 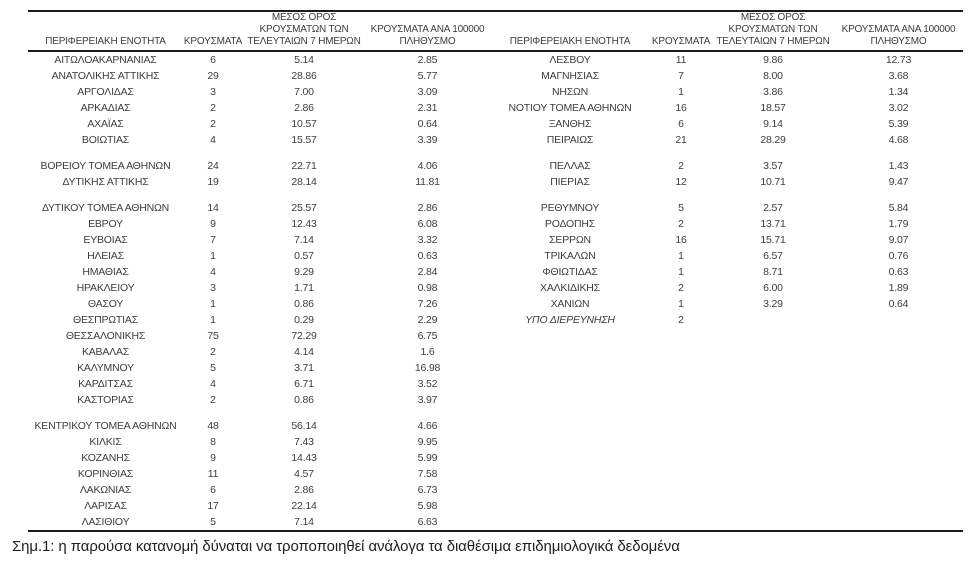 I want to click on cases-cell: 1, so click(x=213, y=304).